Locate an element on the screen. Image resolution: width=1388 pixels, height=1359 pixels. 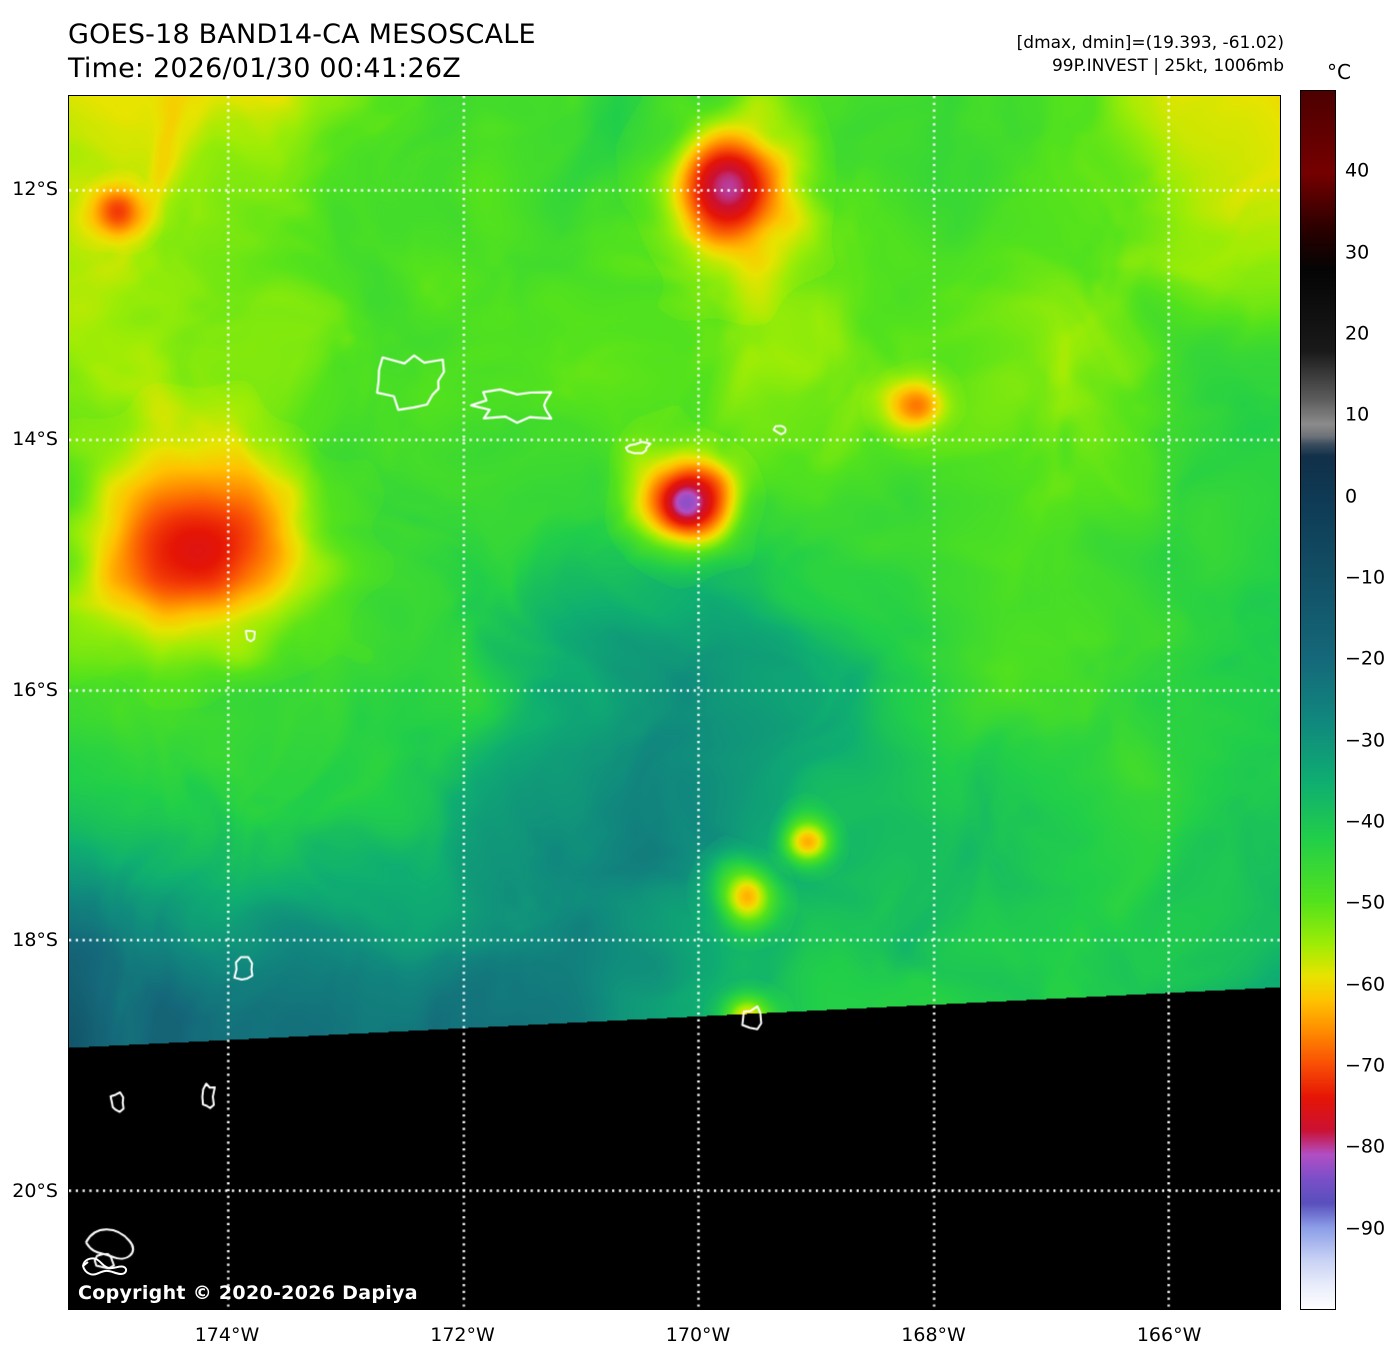
coastline-glyph-decoration is located at coordinates (108, 1266).